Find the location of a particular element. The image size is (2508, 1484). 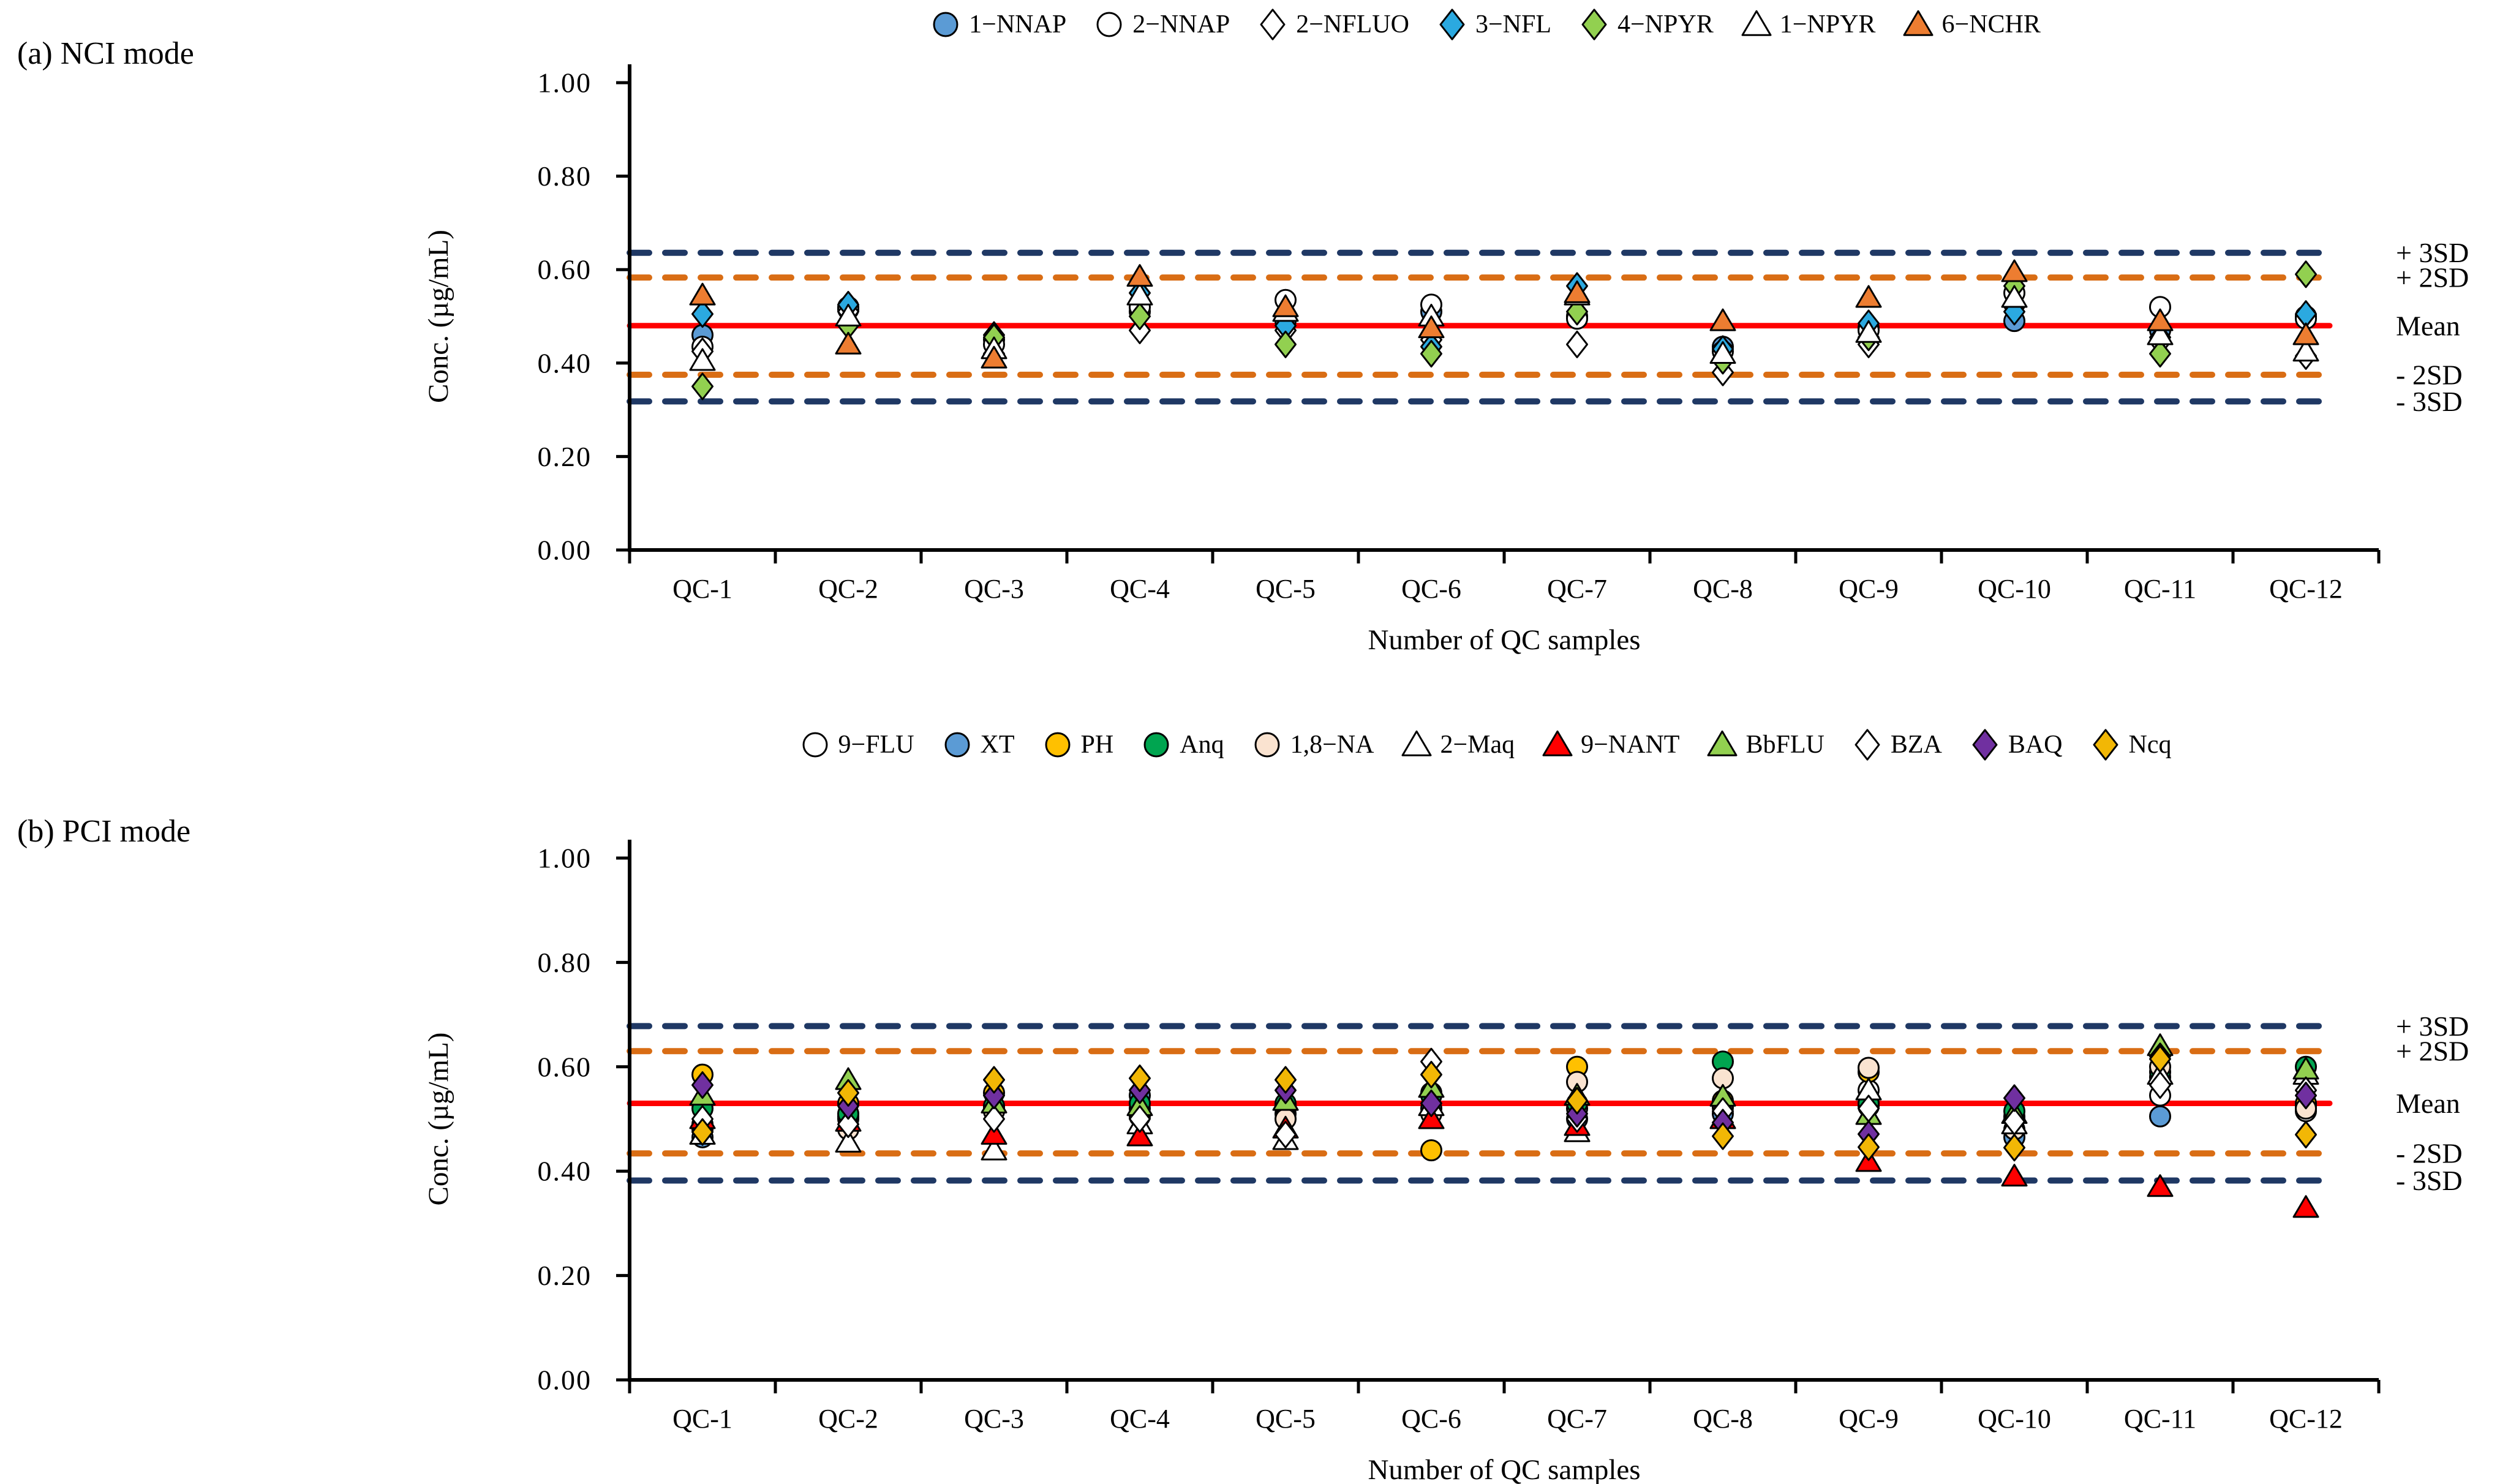

plus_3sd-label: + 3SD is located at coordinates (2432, 252).